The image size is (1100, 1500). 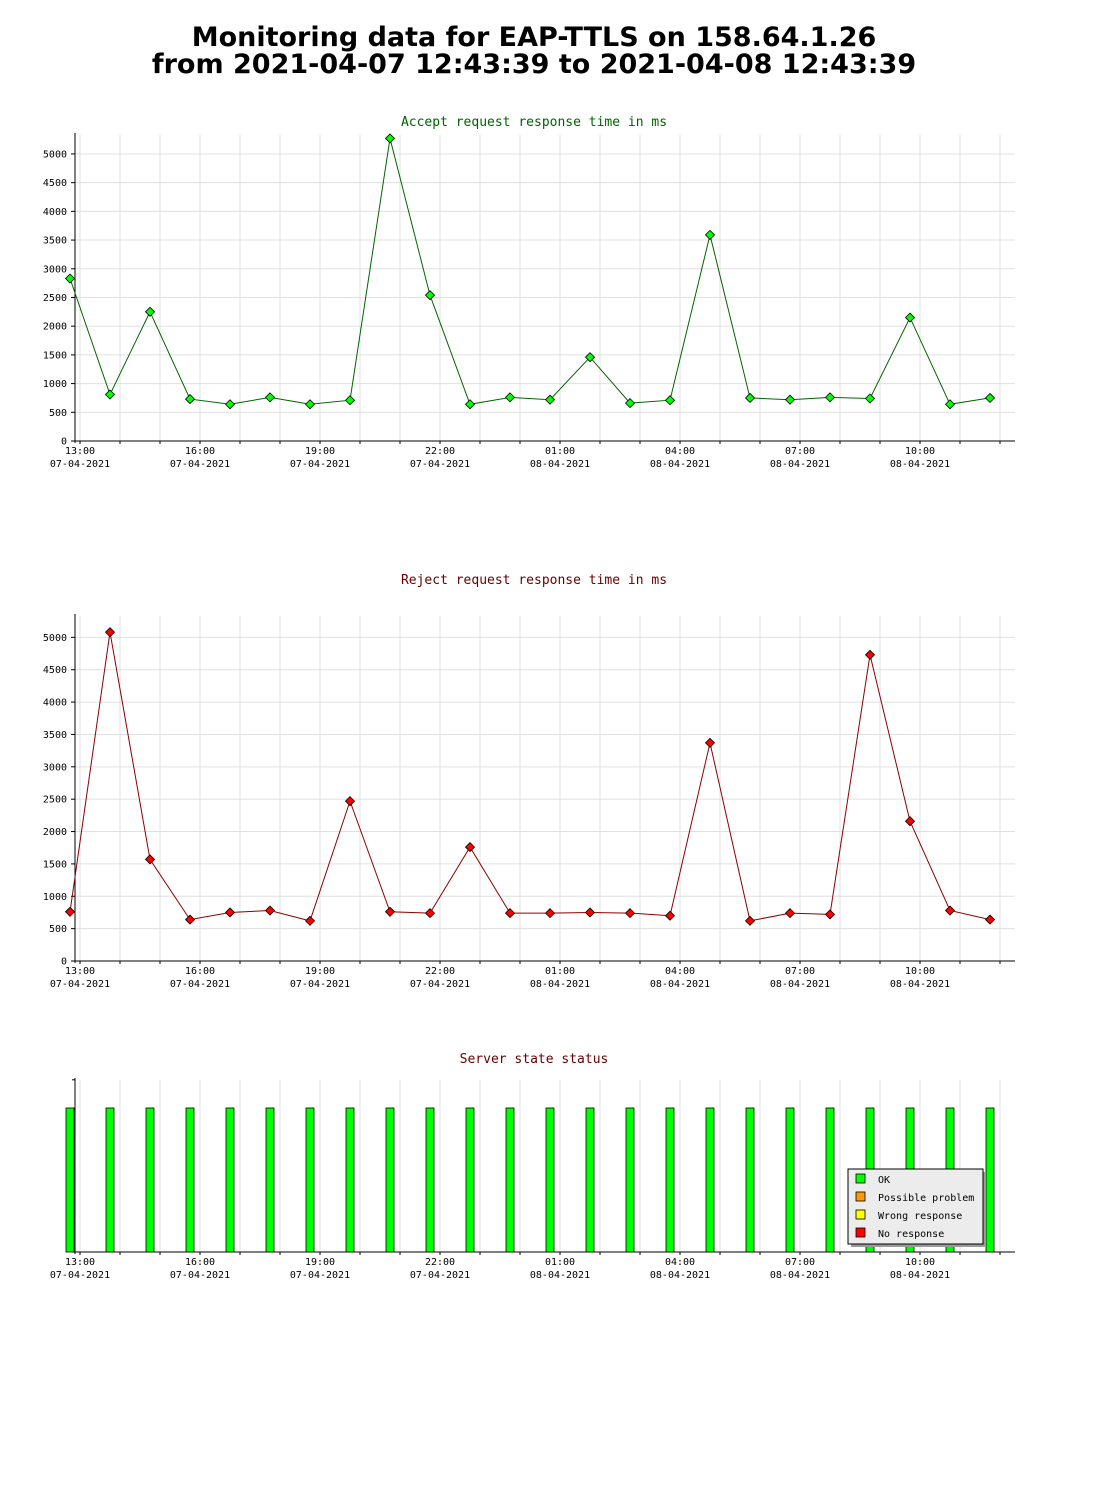 What do you see at coordinates (915, 1206) in the screenshot?
I see `legend-box` at bounding box center [915, 1206].